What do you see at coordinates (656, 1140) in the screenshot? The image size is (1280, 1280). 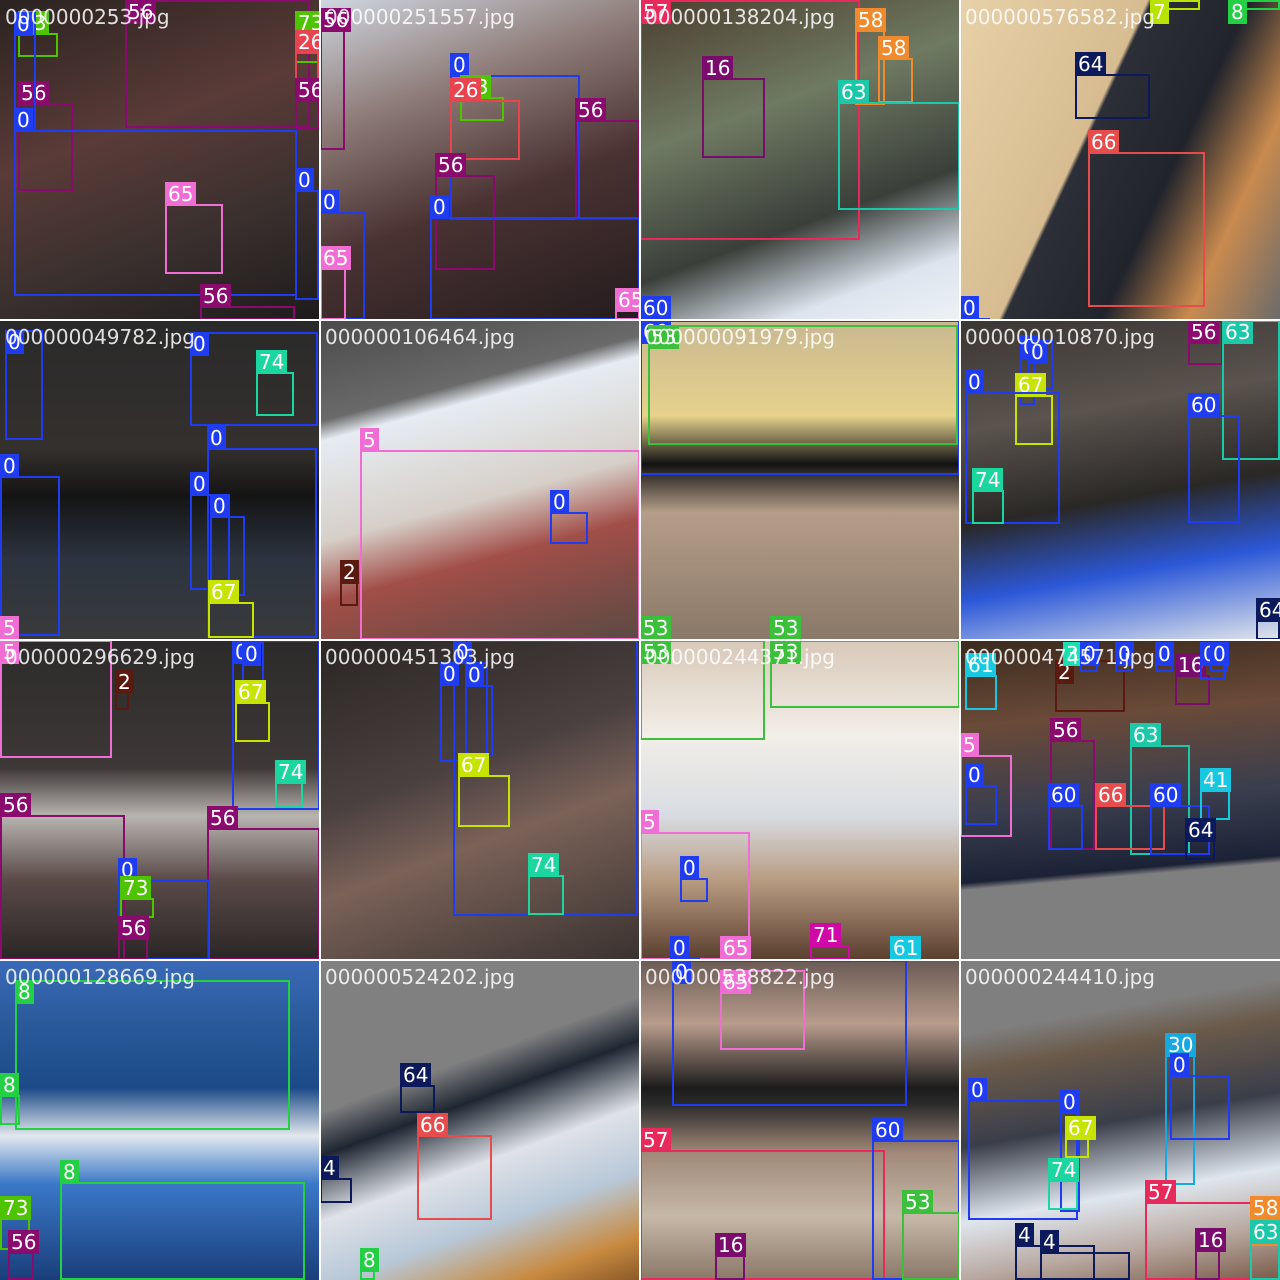 I see `class-label: 57` at bounding box center [656, 1140].